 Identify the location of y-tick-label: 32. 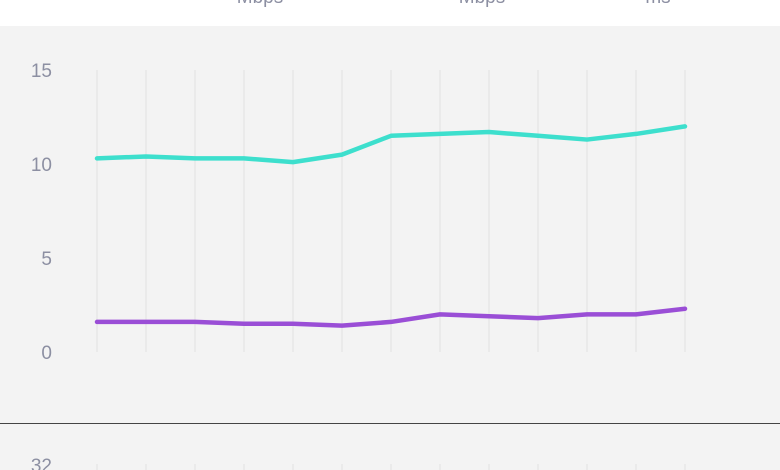
(41, 463).